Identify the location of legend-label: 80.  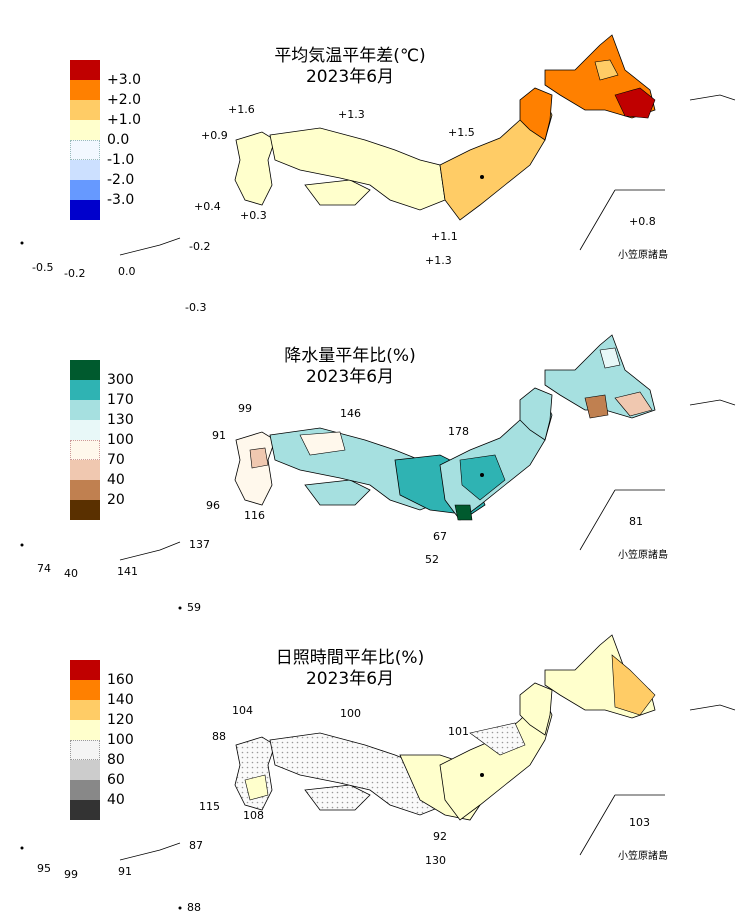
(116, 760).